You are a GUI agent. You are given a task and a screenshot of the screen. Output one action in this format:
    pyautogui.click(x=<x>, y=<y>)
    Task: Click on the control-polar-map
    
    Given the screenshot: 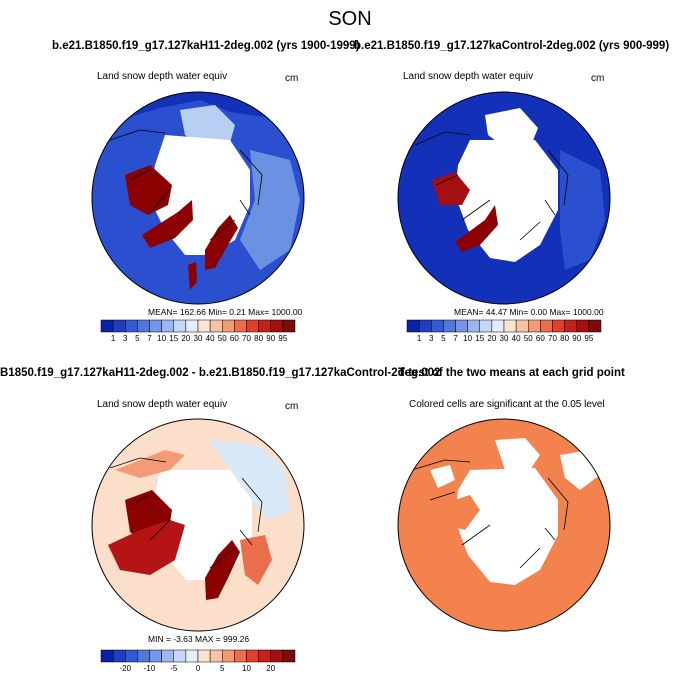 What is the action you would take?
    pyautogui.click(x=504, y=198)
    